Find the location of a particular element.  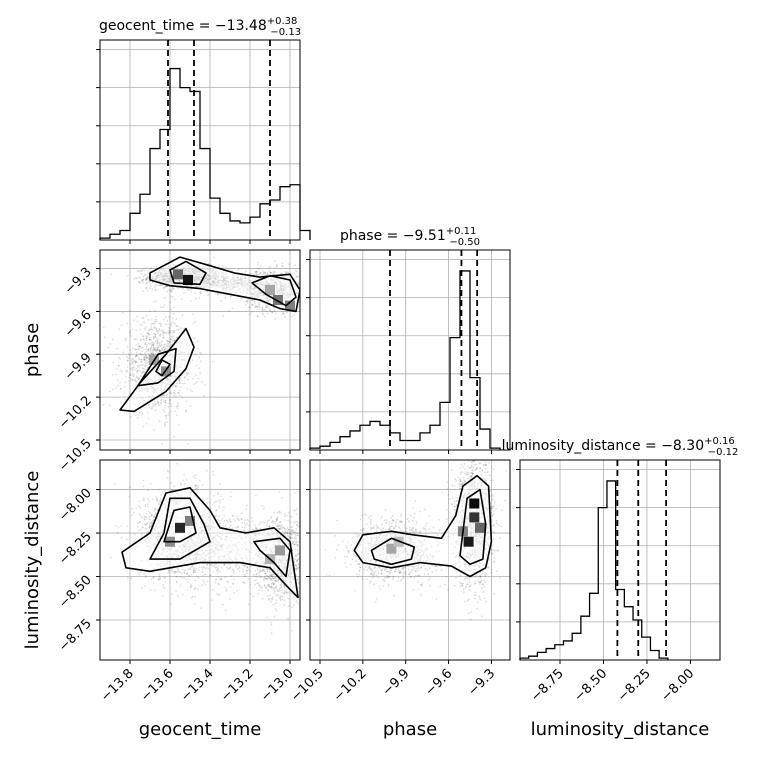

y-tick-label: −10.5 is located at coordinates (75, 455).